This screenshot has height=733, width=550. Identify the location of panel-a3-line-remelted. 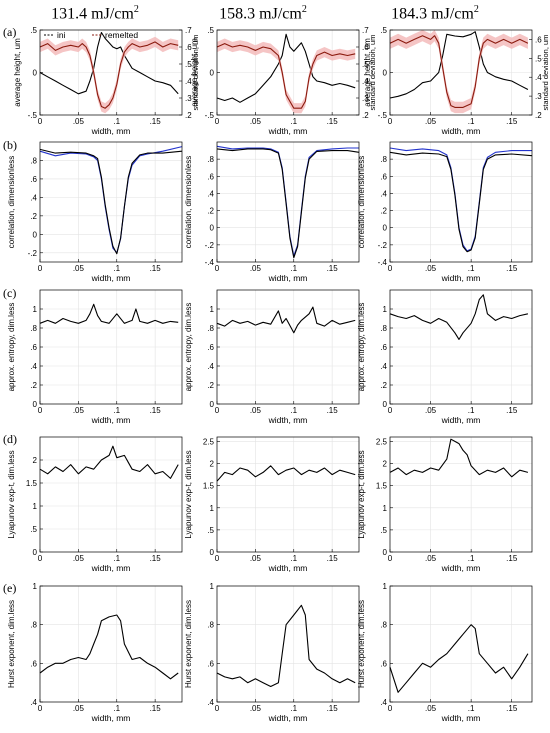
(459, 71).